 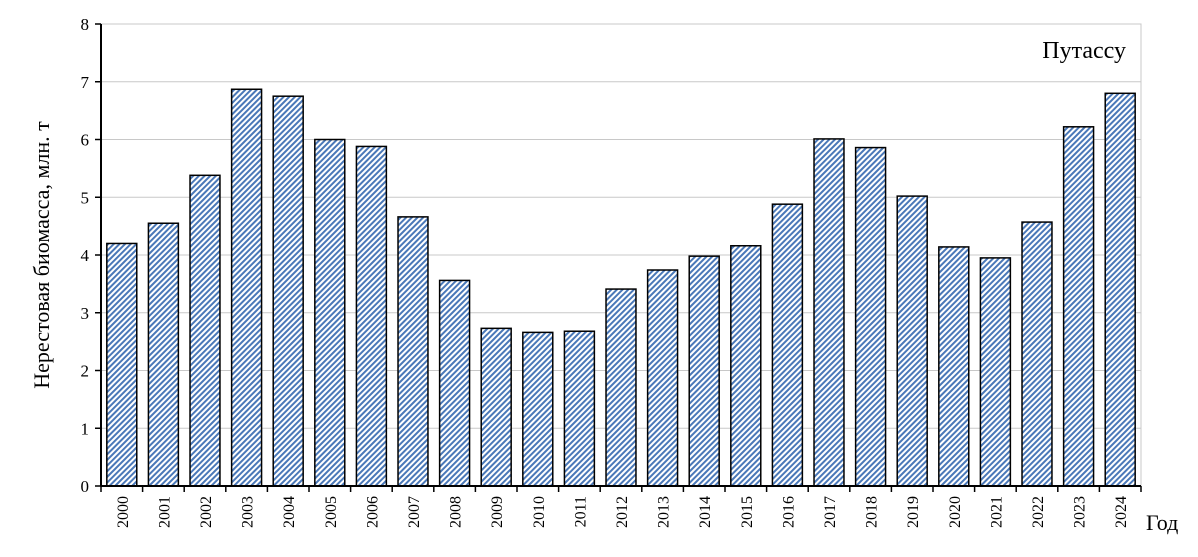 I want to click on bar-2004, so click(x=288, y=291).